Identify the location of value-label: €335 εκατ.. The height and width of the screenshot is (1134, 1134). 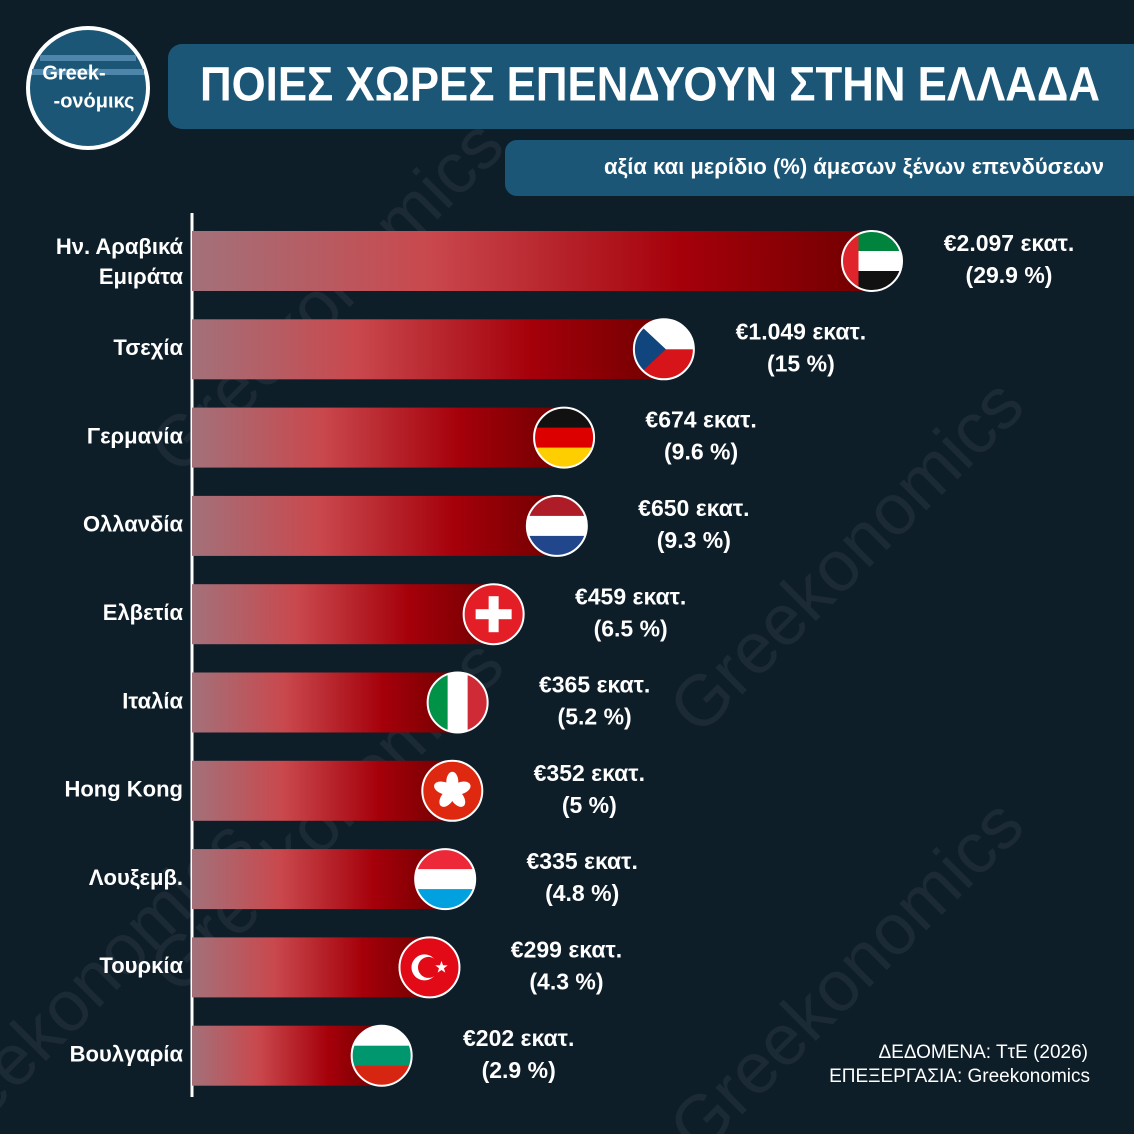
(582, 861).